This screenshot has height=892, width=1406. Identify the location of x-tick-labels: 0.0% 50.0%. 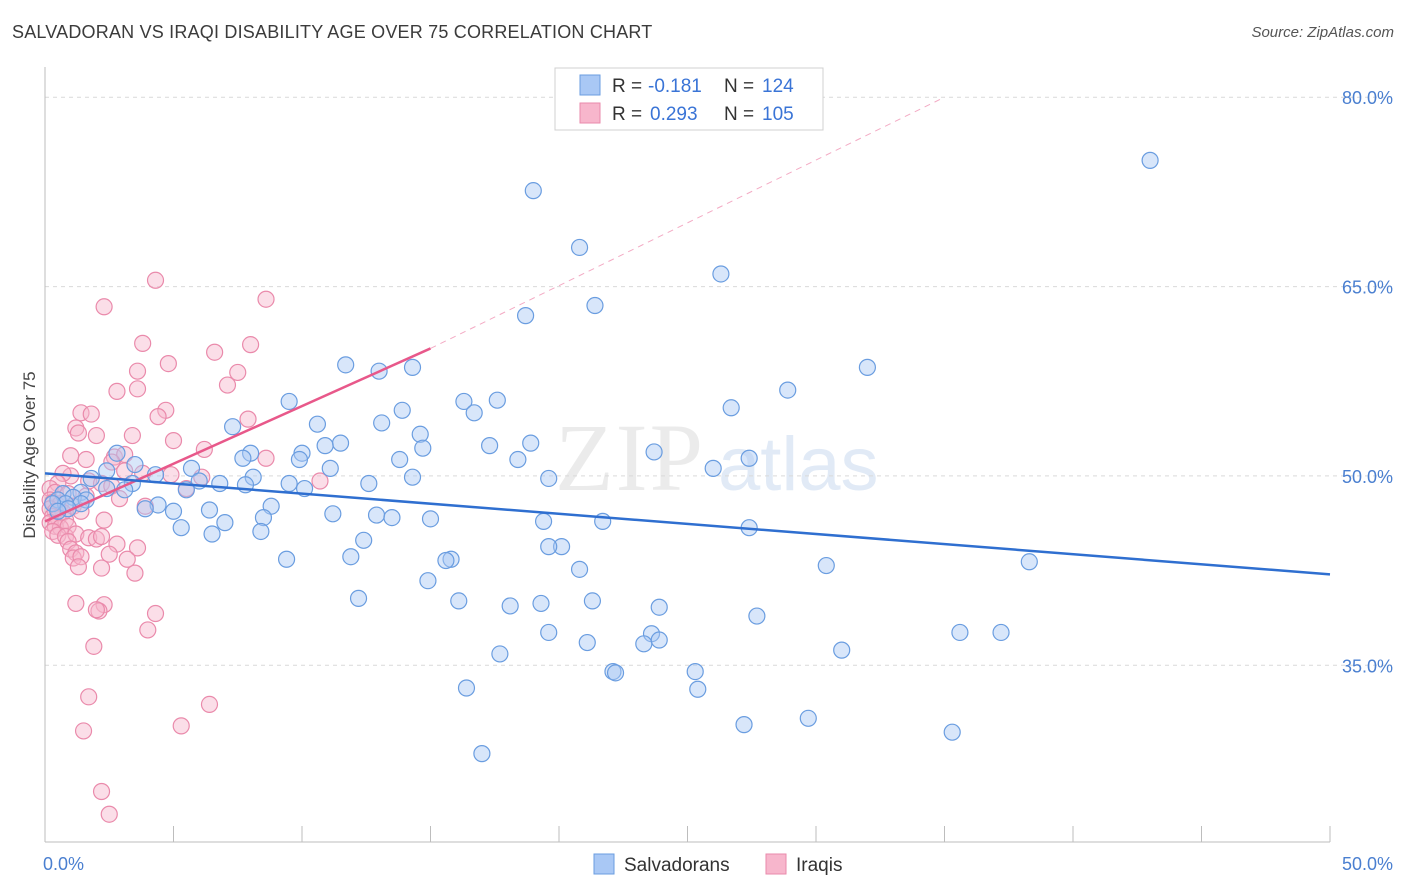
(718, 864).